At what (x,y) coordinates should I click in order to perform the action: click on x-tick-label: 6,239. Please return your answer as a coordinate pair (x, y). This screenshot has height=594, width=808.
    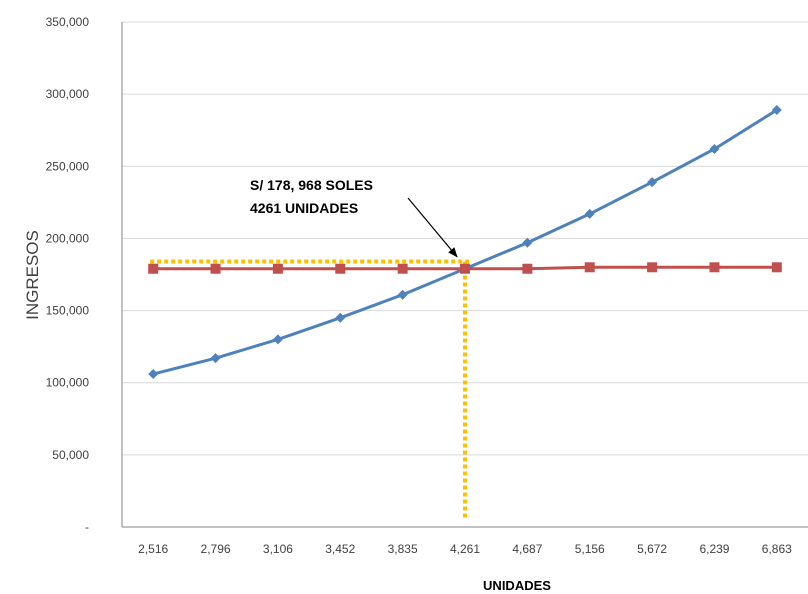
    Looking at the image, I should click on (714, 549).